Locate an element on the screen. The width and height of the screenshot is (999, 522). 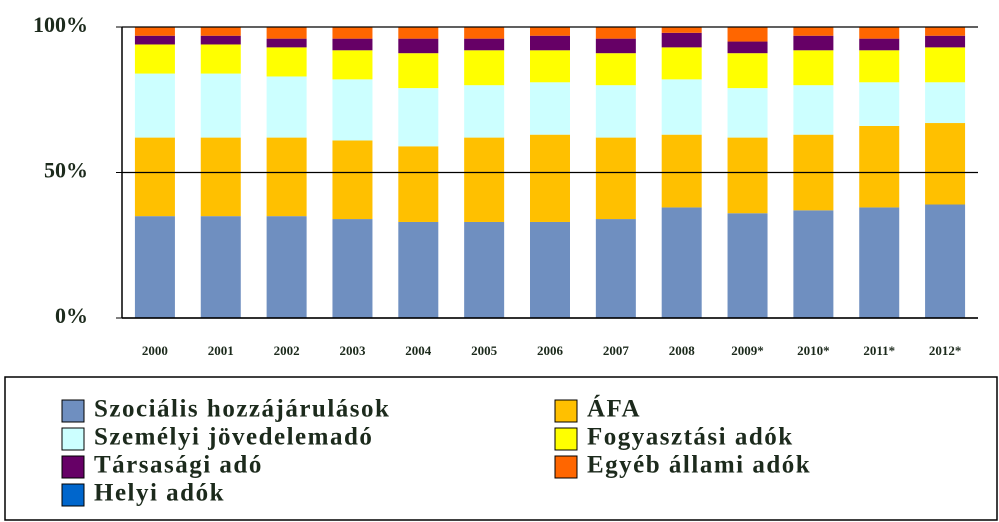
x-tick-label: 2001 is located at coordinates (221, 350).